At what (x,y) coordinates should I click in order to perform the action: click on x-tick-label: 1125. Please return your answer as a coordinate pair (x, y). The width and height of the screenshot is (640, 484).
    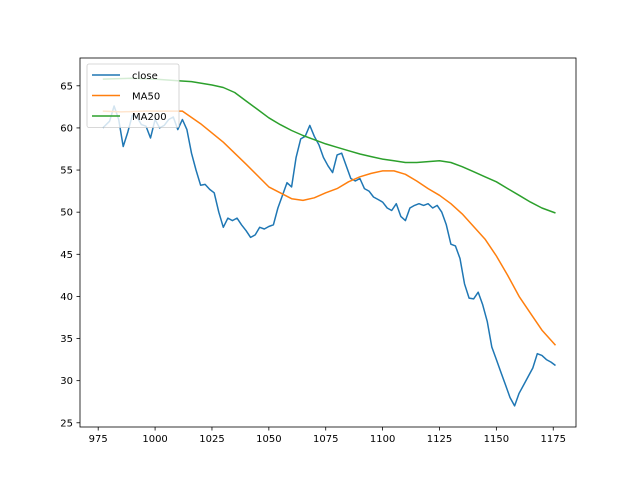
    Looking at the image, I should click on (439, 439).